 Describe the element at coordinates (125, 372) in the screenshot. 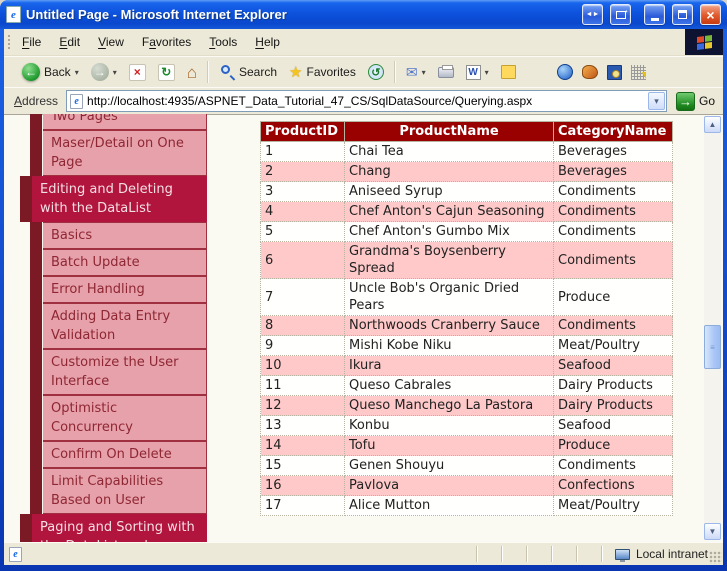

I see `sidebar-item-customize-the-user-interface: Customize the User Interface` at that location.